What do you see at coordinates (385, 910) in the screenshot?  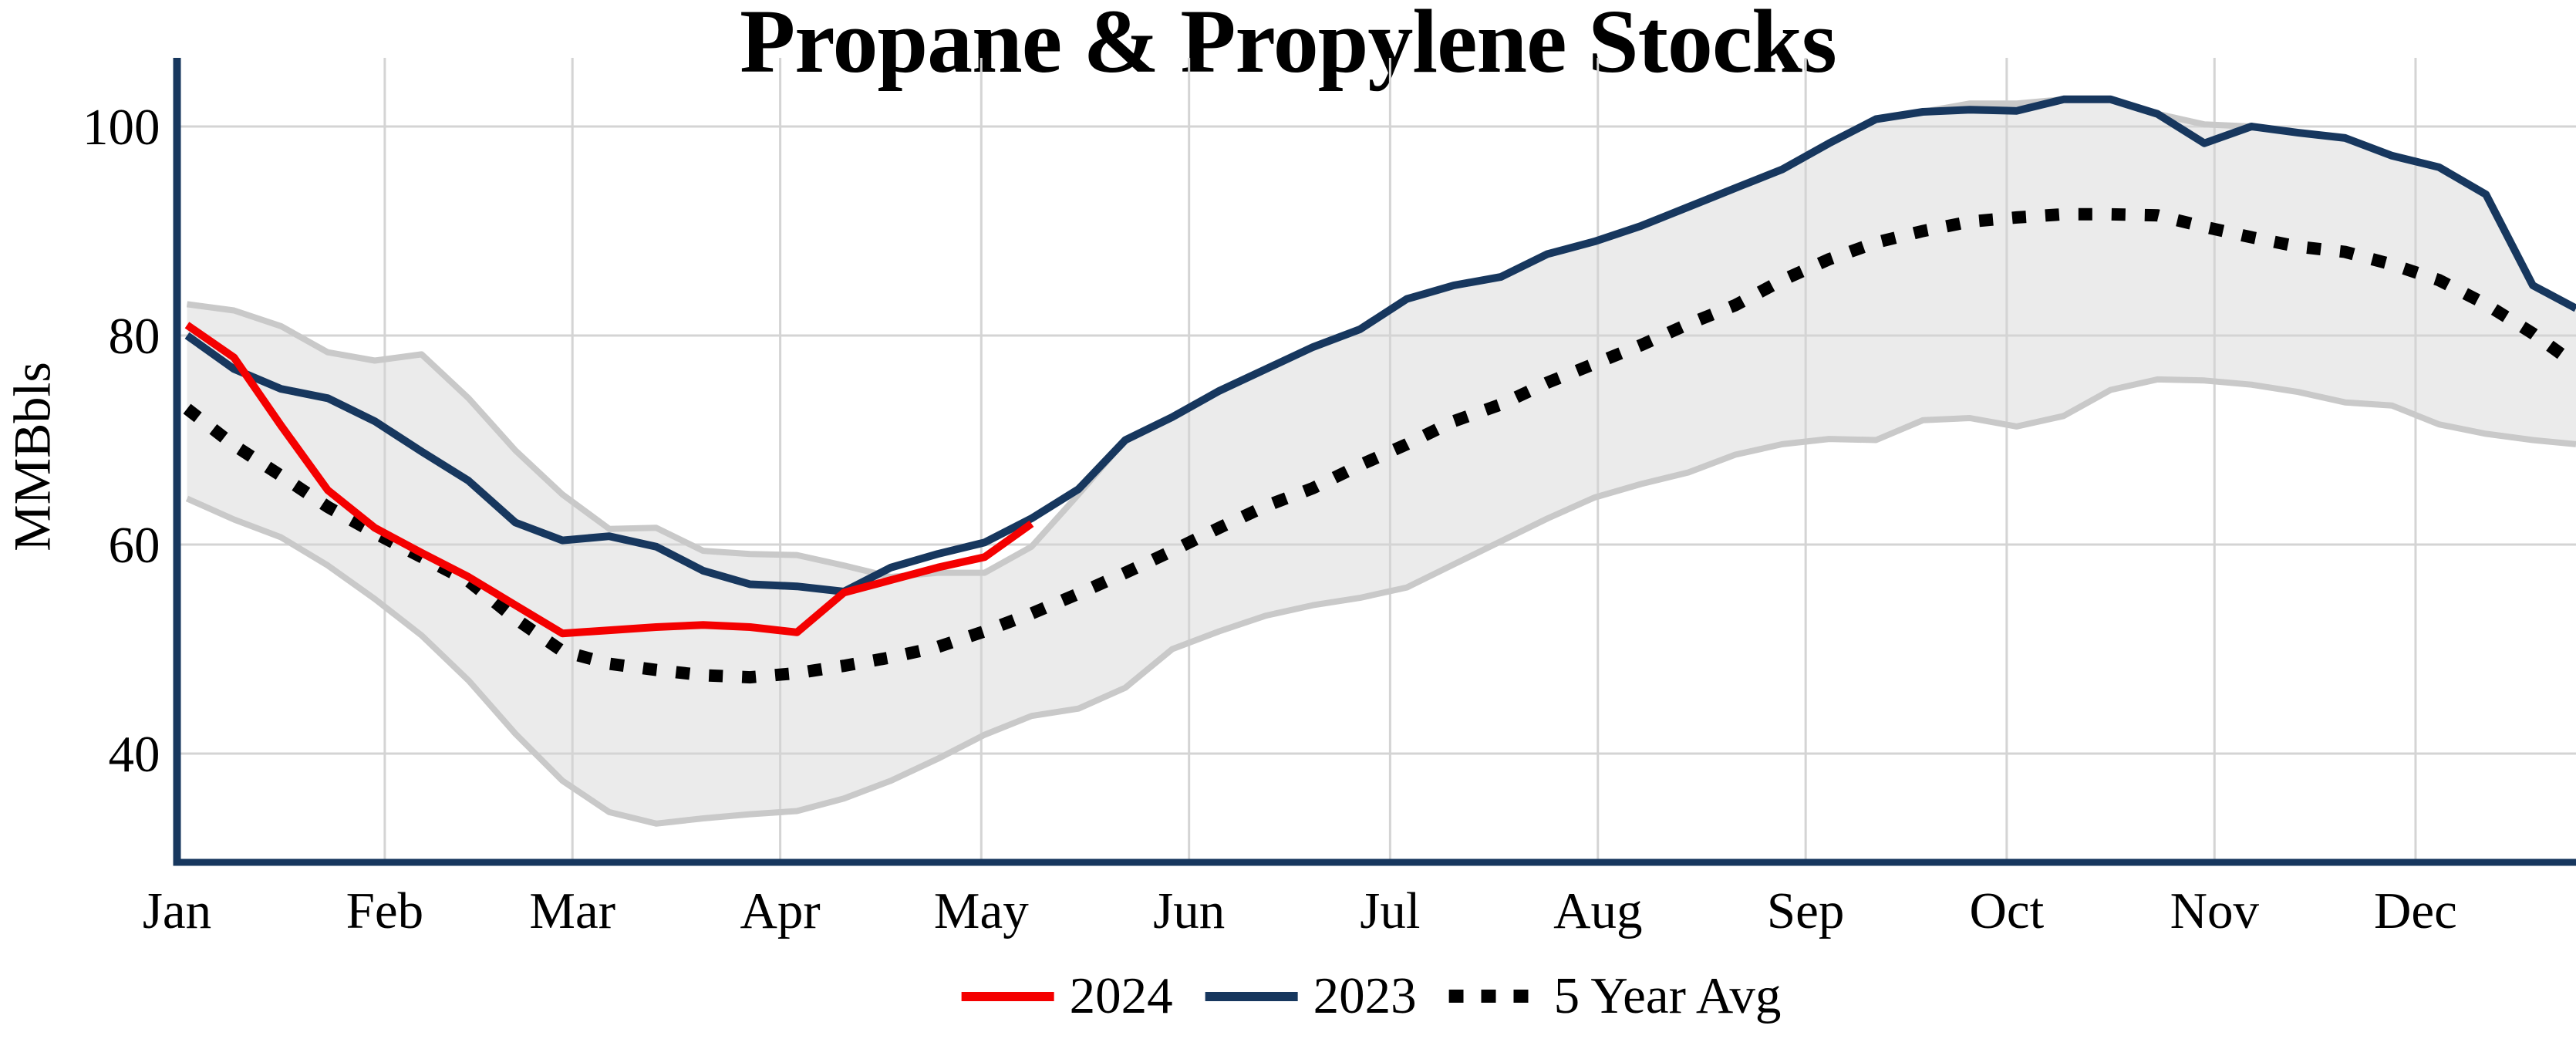 I see `x-tick-label: Feb` at bounding box center [385, 910].